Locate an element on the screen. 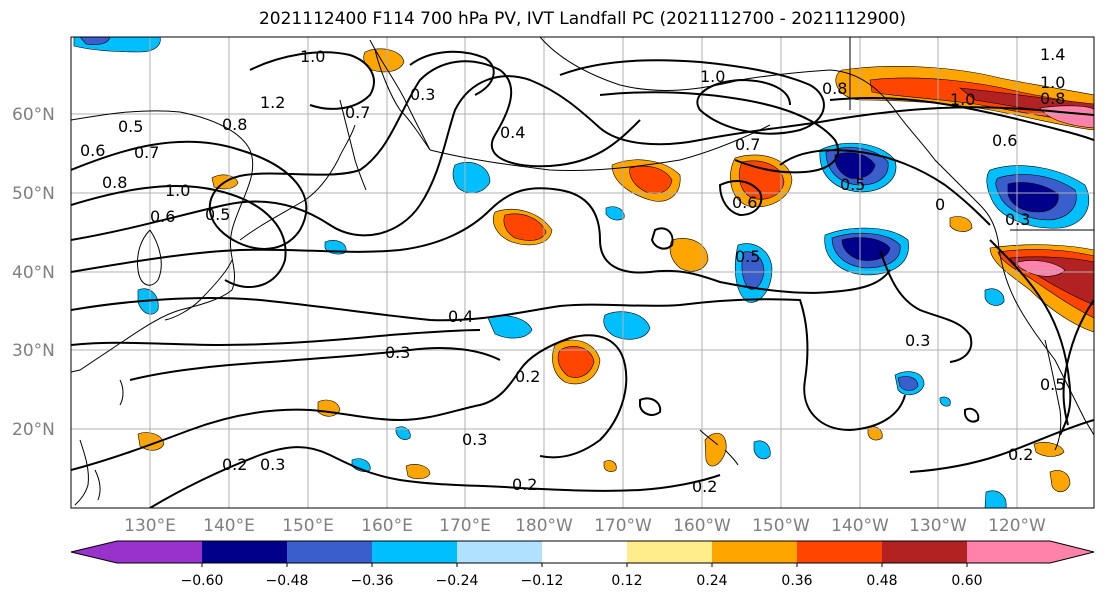 The image size is (1105, 601). coastline-north-america is located at coordinates (1045, 337).